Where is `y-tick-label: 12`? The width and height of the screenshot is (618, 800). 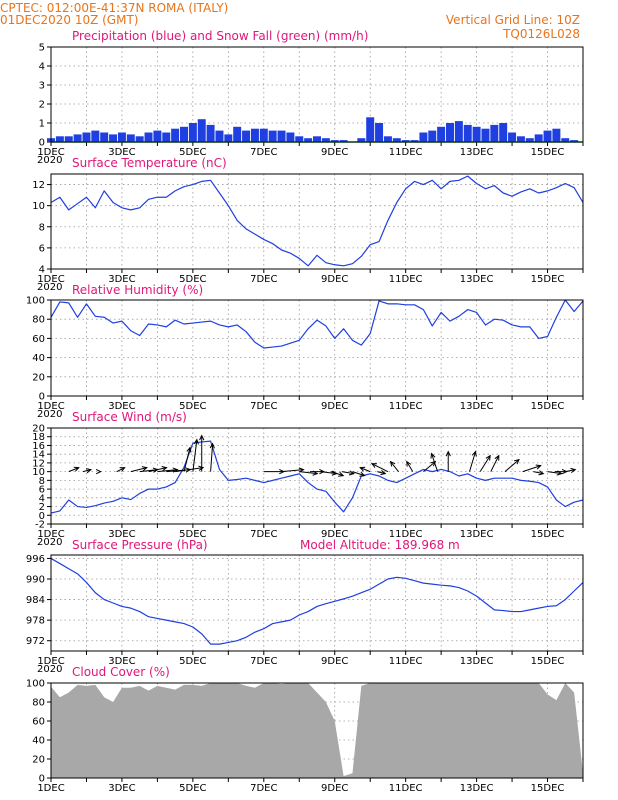
y-tick-label: 12 is located at coordinates (38, 463).